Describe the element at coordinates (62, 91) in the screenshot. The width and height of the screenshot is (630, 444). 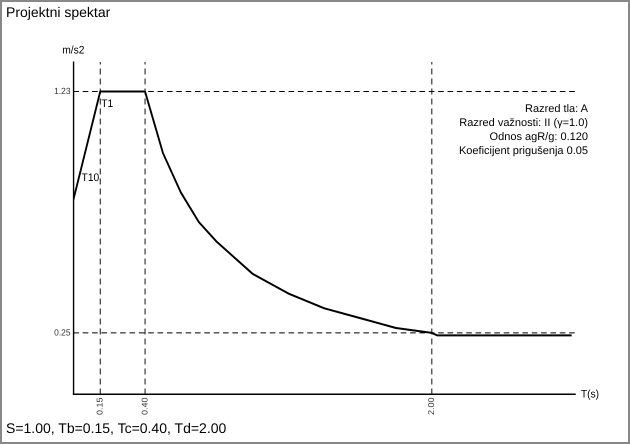
I see `y-tick-label: 1.23` at that location.